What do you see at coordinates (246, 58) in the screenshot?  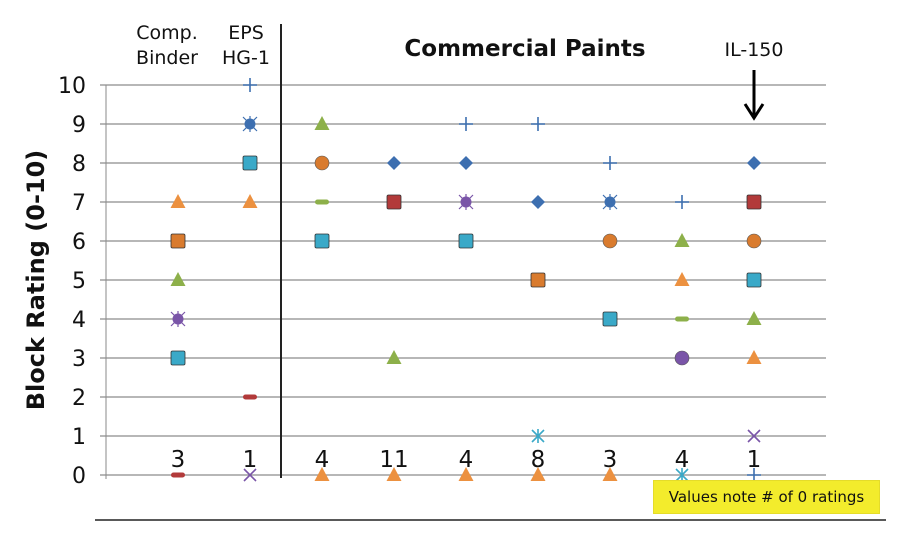 I see `group-label-line: HG-1` at bounding box center [246, 58].